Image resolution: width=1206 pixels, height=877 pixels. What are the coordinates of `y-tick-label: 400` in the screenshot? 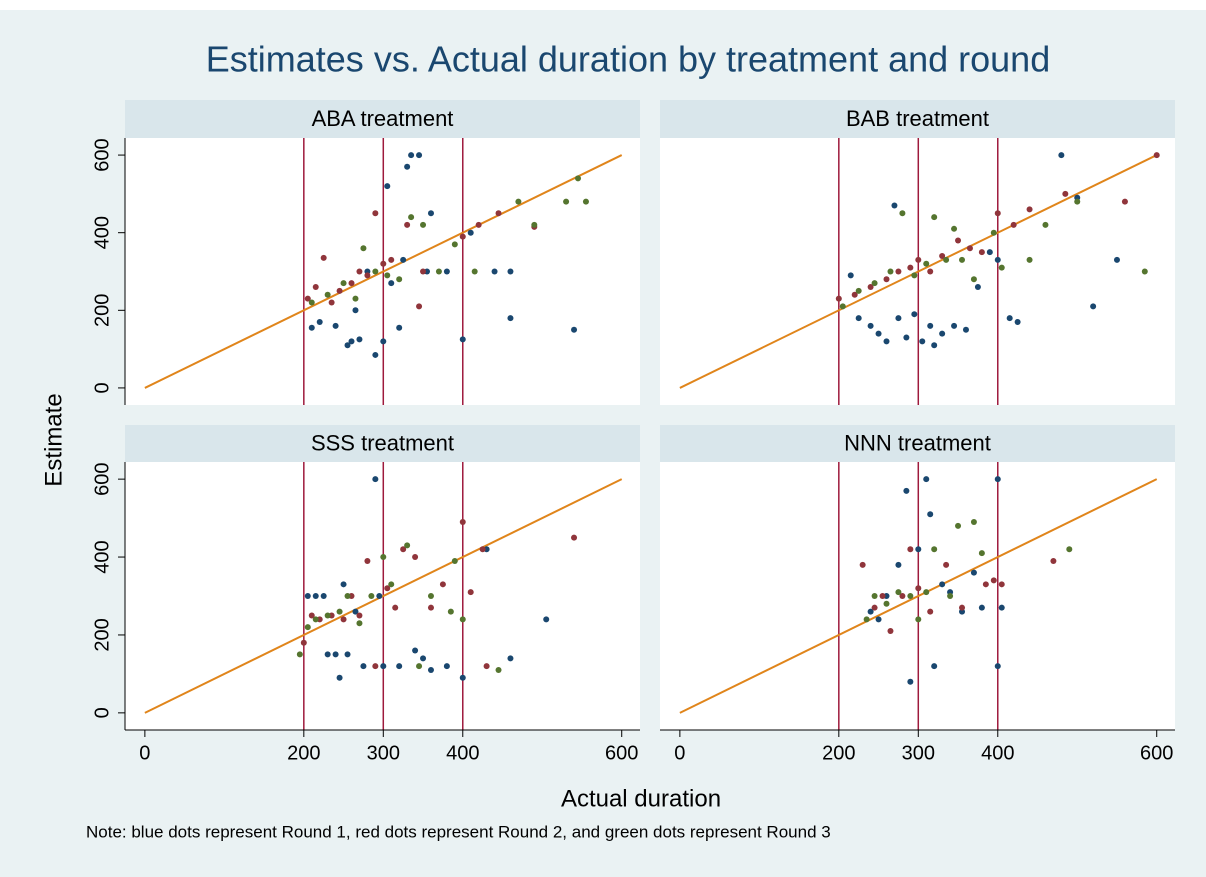 It's located at (102, 556).